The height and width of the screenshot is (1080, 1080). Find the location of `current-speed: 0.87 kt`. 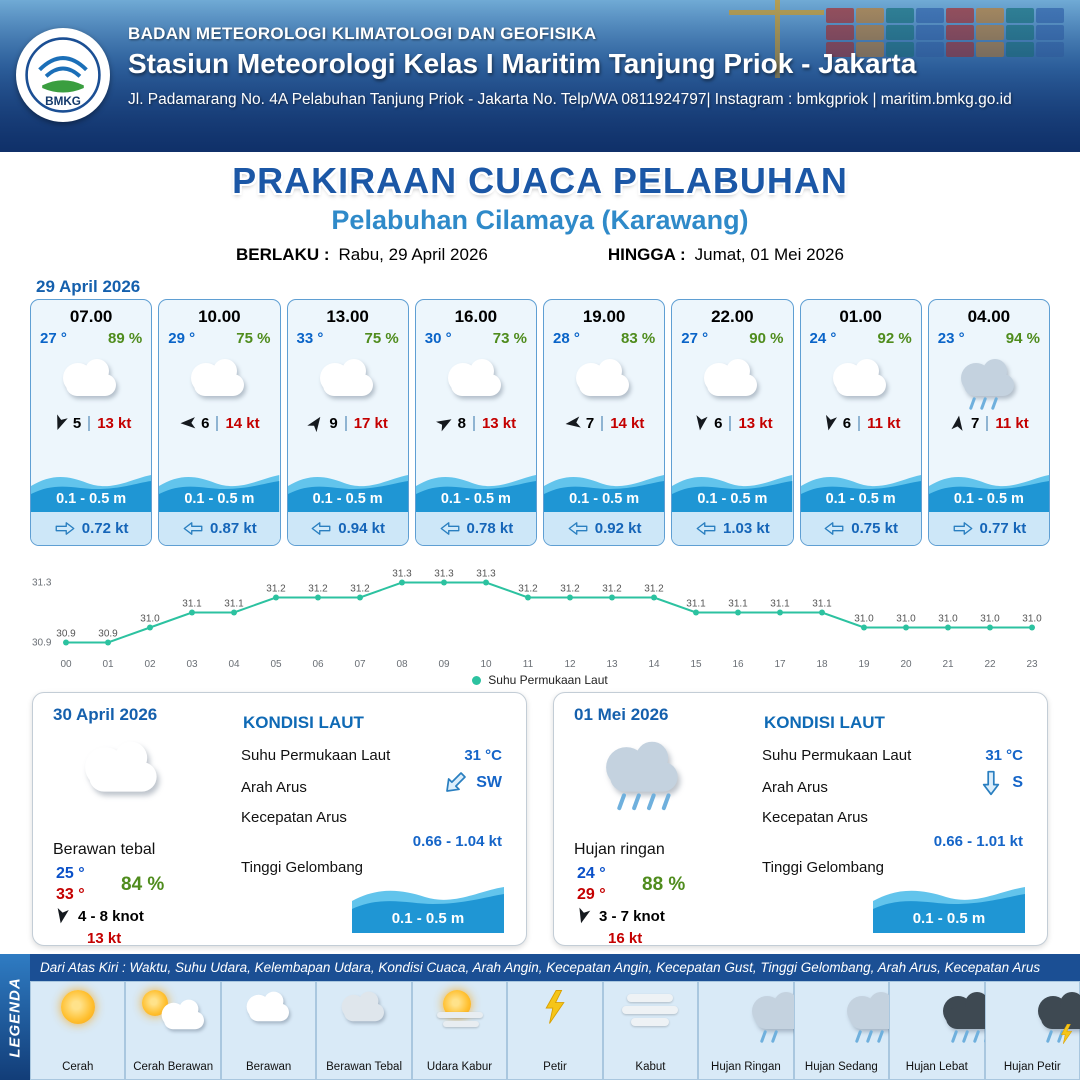

current-speed: 0.87 kt is located at coordinates (233, 528).